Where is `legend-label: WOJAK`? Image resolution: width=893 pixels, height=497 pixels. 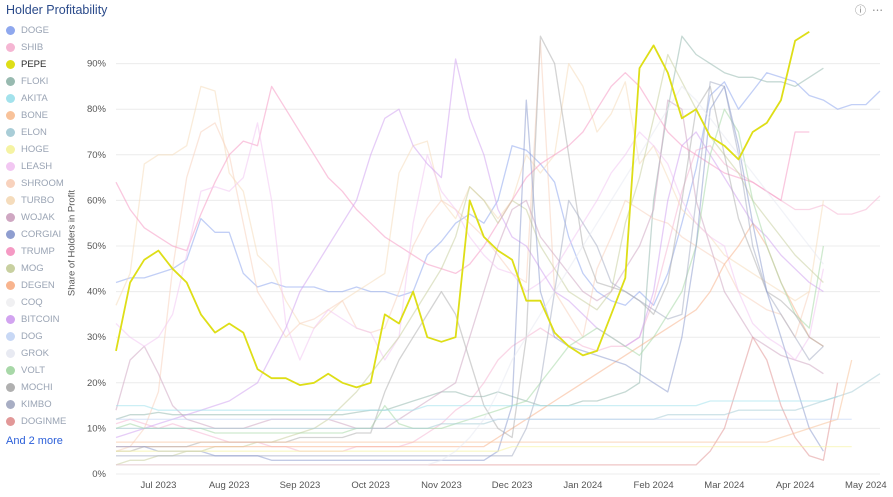
legend-label: WOJAK is located at coordinates (38, 217).